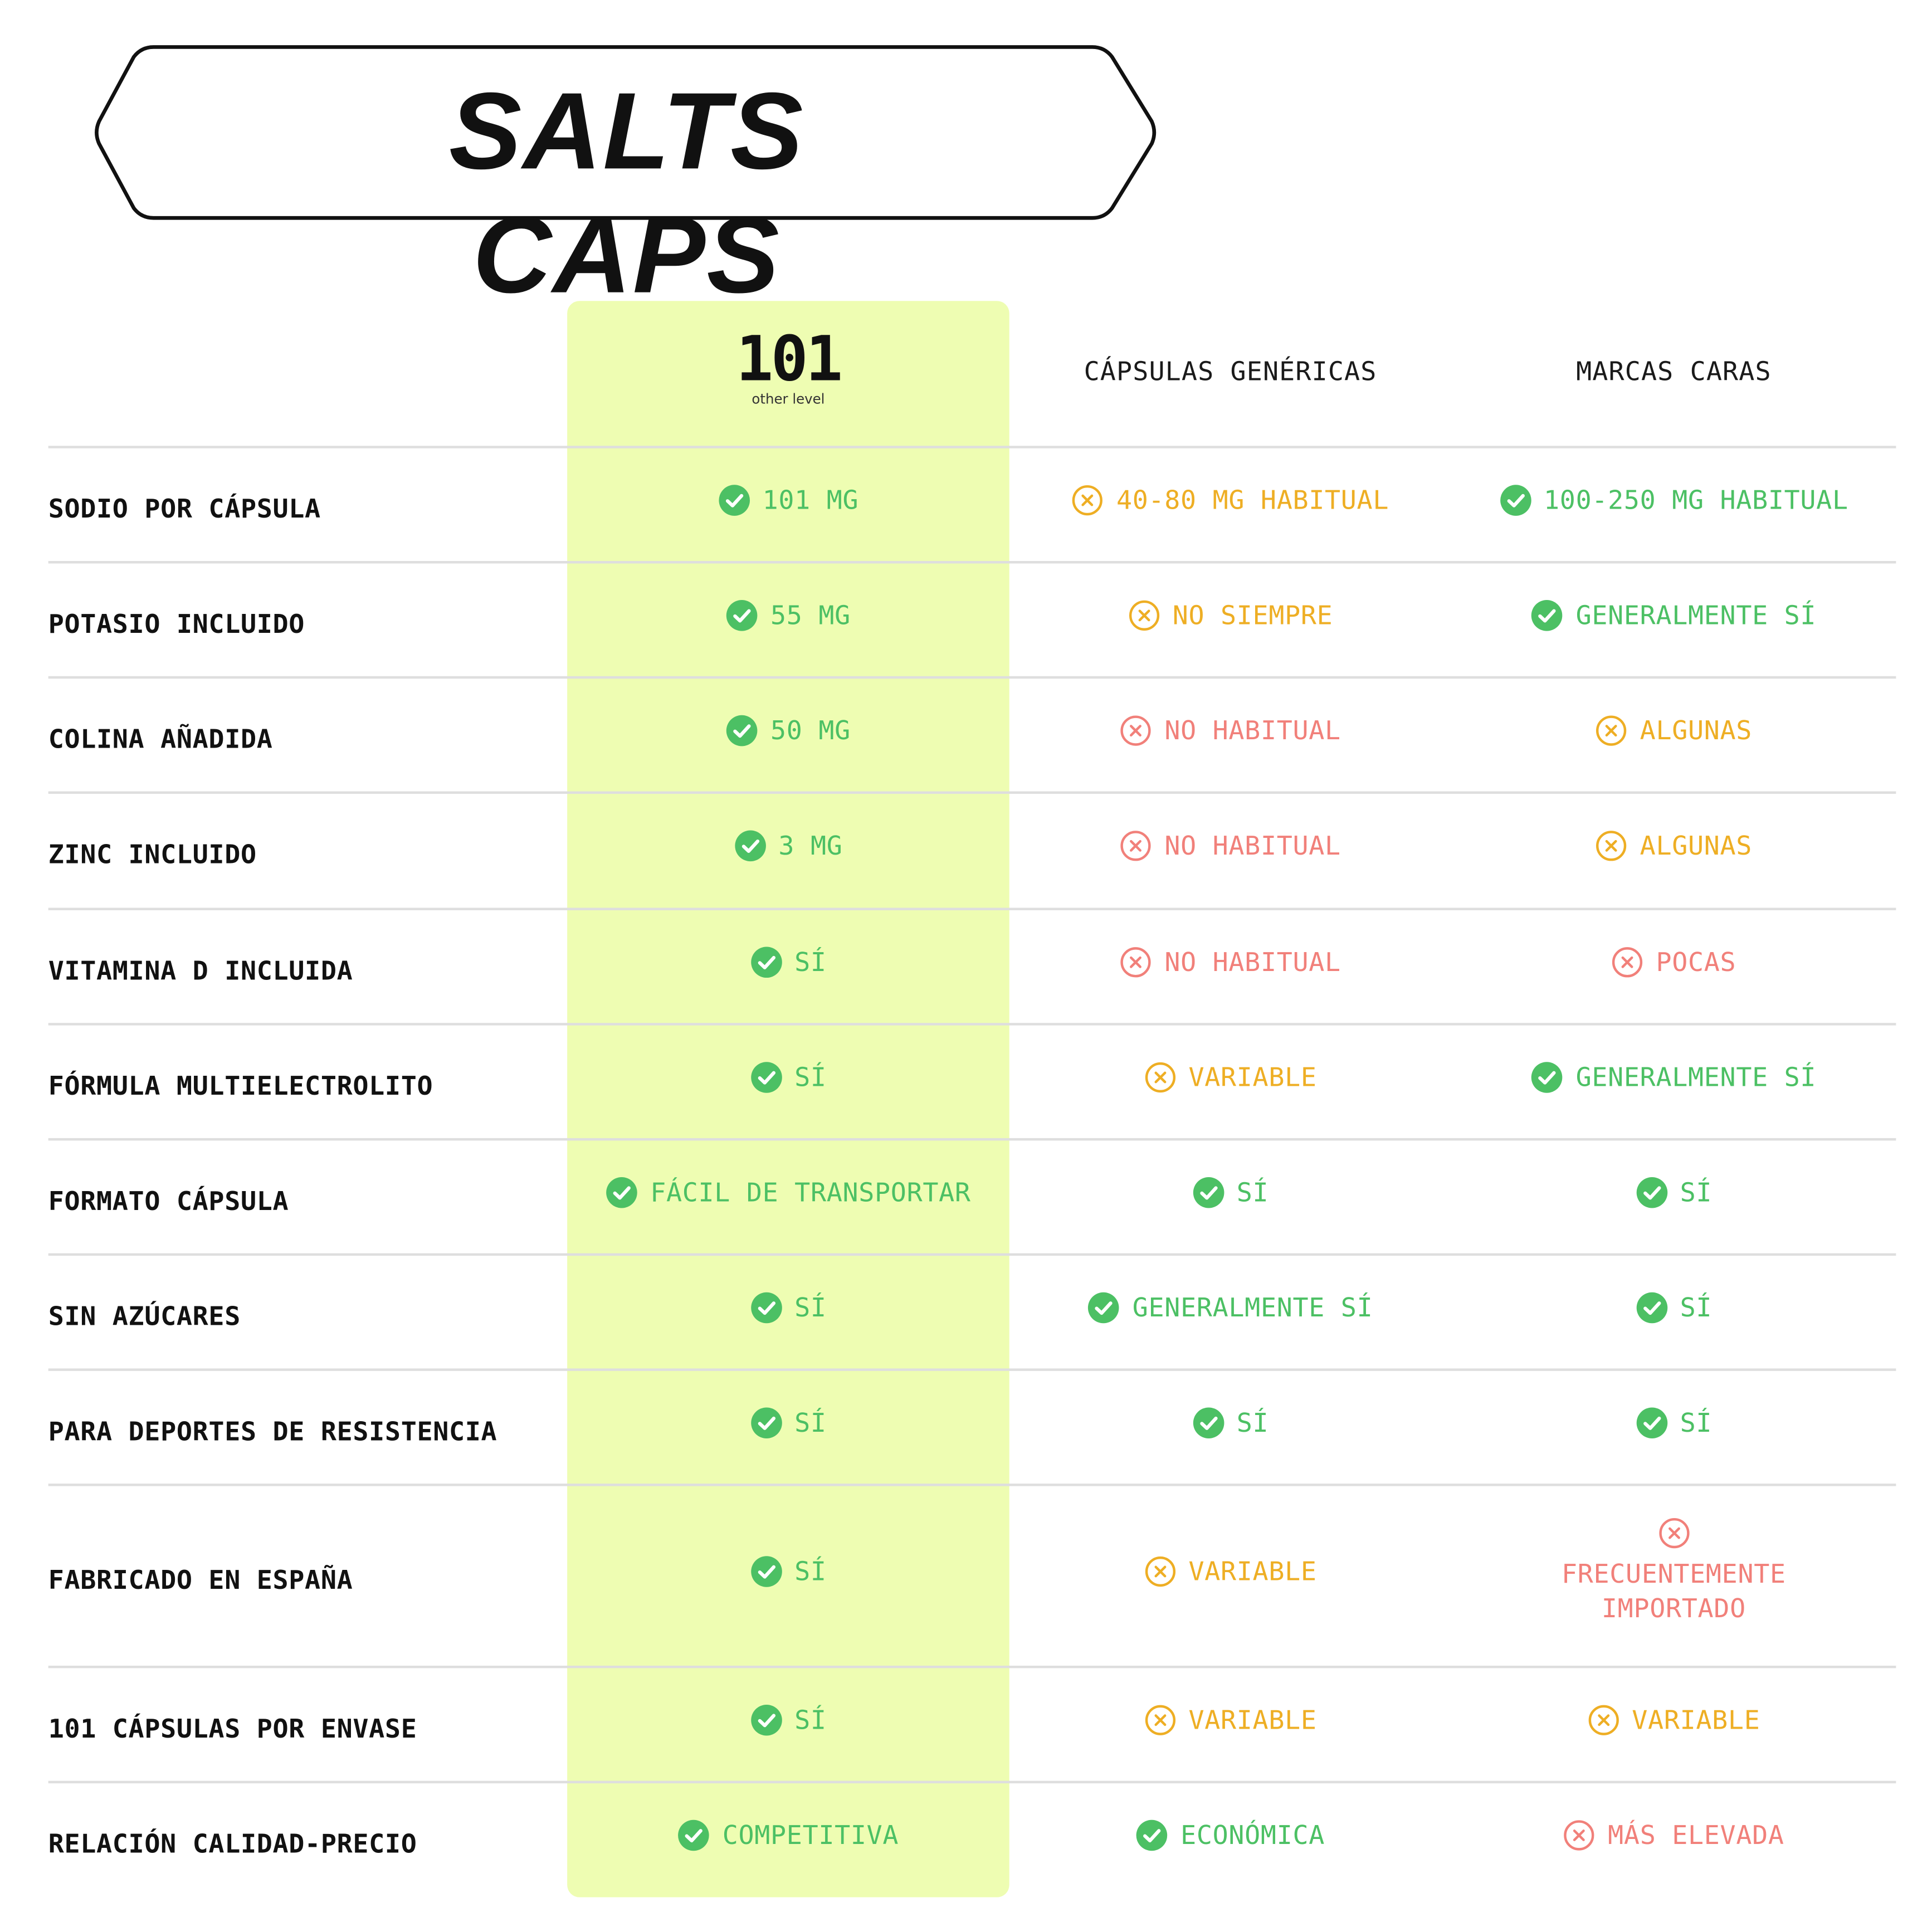 The image size is (1932, 1932). Describe the element at coordinates (788, 399) in the screenshot. I see `brand-tagline: other level` at that location.